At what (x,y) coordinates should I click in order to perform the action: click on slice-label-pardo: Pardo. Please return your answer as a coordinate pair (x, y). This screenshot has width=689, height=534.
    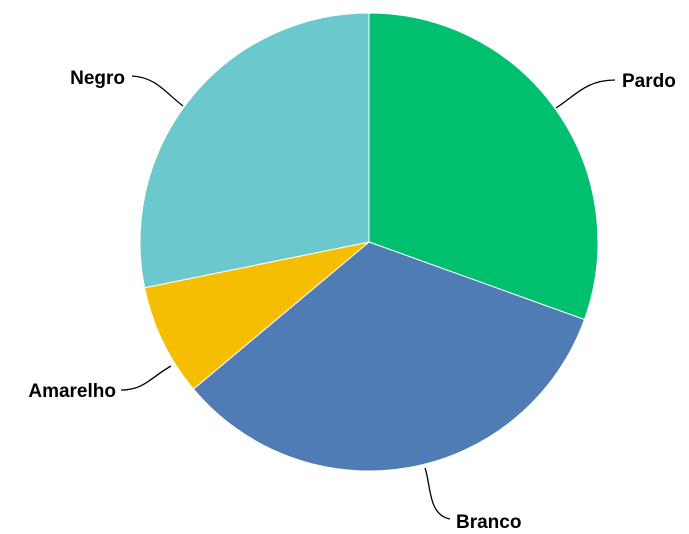
    Looking at the image, I should click on (649, 81).